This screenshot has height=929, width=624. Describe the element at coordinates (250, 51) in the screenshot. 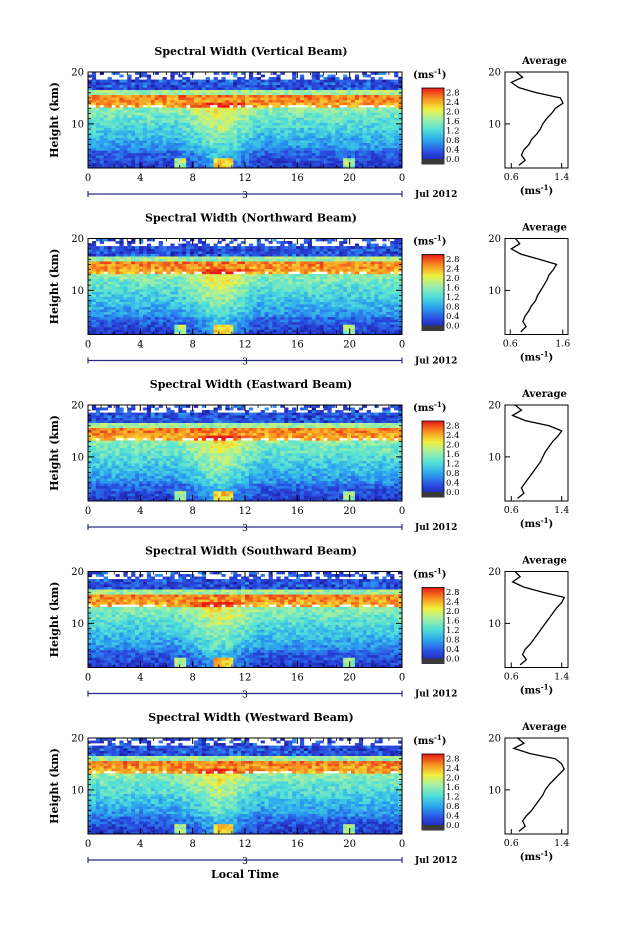

I see `panel-title: Spectral Width (Vertical Beam)` at that location.